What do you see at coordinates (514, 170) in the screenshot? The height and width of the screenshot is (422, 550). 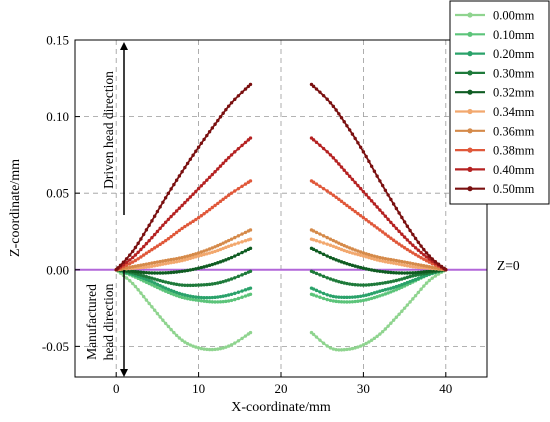 I see `legend-label: 0.40mm` at bounding box center [514, 170].